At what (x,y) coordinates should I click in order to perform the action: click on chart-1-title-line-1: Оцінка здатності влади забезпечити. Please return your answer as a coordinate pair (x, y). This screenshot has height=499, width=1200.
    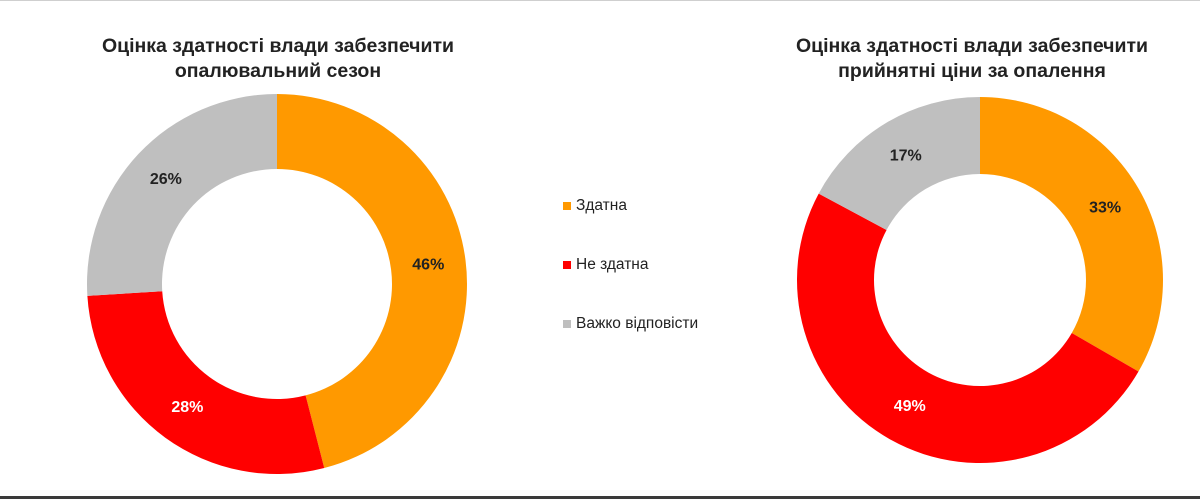
    Looking at the image, I should click on (278, 46).